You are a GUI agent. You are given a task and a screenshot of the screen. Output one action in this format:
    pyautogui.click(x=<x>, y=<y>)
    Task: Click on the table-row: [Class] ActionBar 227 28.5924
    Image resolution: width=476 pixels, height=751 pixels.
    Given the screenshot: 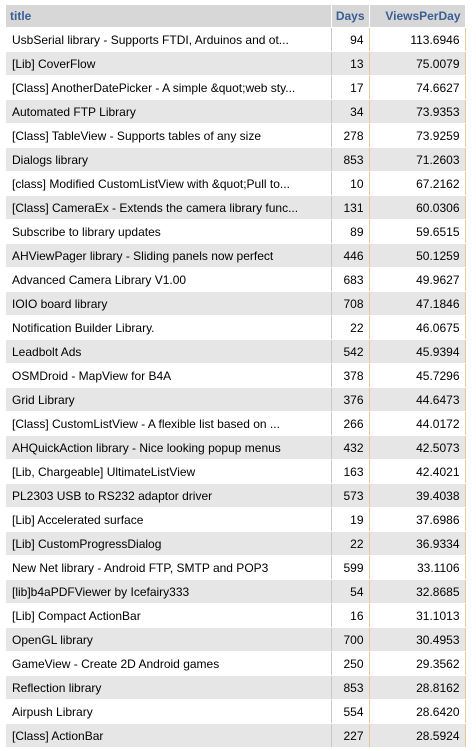 What is the action you would take?
    pyautogui.click(x=236, y=735)
    